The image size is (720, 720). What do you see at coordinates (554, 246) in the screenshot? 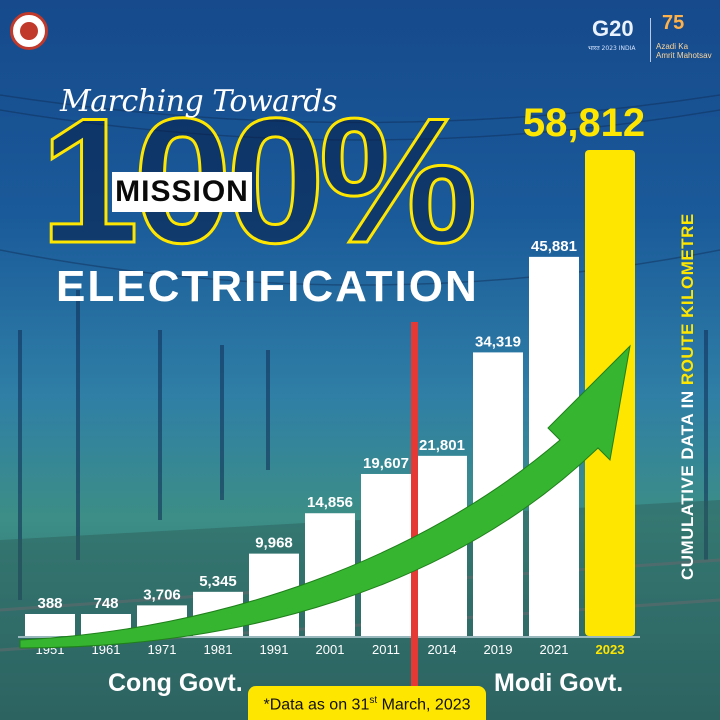
I see `value-label-2021: 45,881` at bounding box center [554, 246].